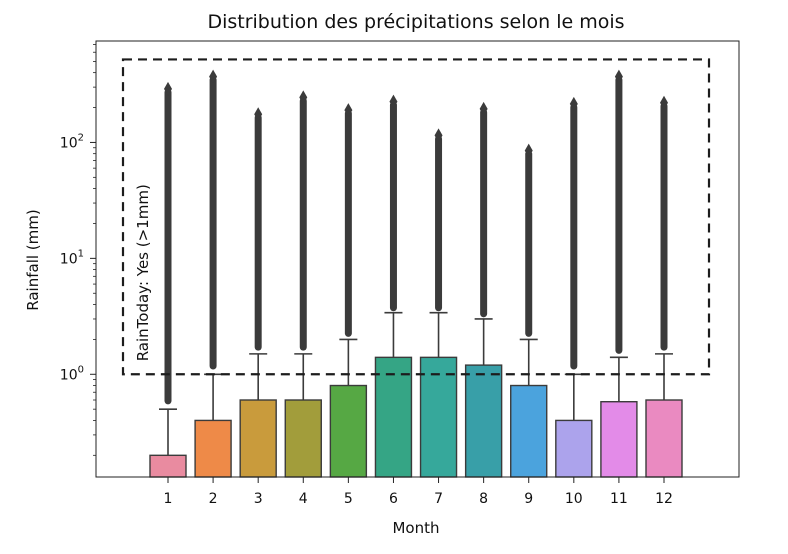  I want to click on x-tick-label: 4, so click(303, 499).